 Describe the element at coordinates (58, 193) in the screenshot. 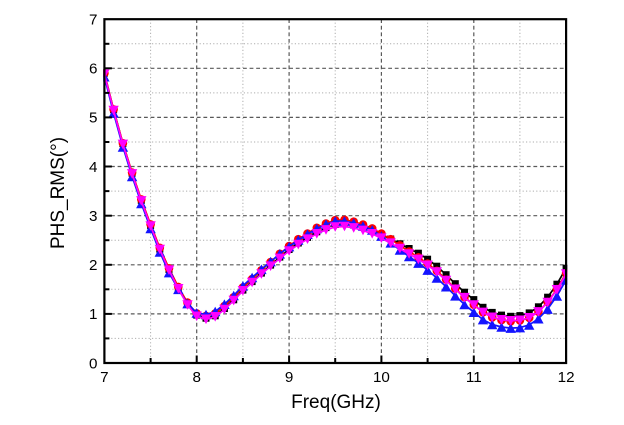

I see `svg-text: PHS_RMS(°)` at that location.